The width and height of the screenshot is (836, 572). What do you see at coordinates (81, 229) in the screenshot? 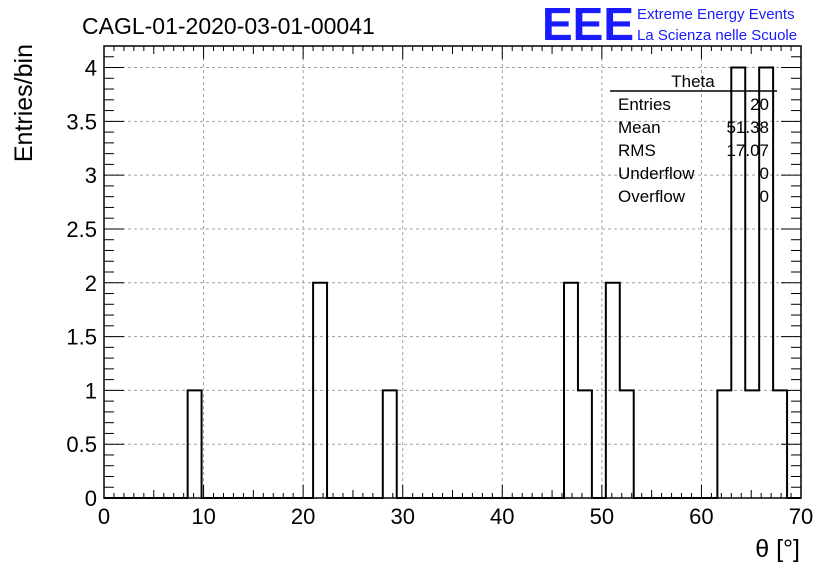
I see `y-tick-label: 2.5` at bounding box center [81, 229].